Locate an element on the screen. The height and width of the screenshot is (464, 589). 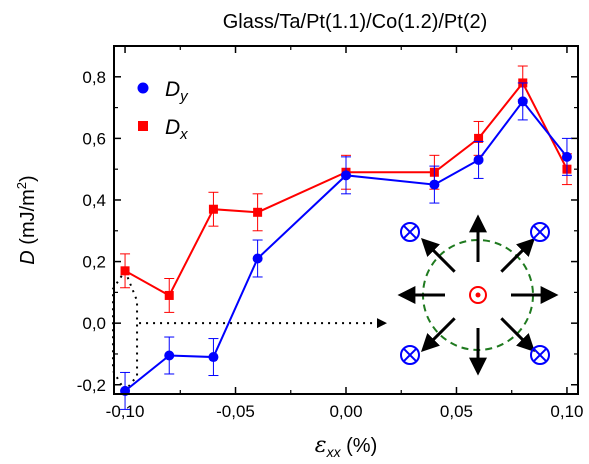
out-of-plane-up-symbol is located at coordinates (478, 295).